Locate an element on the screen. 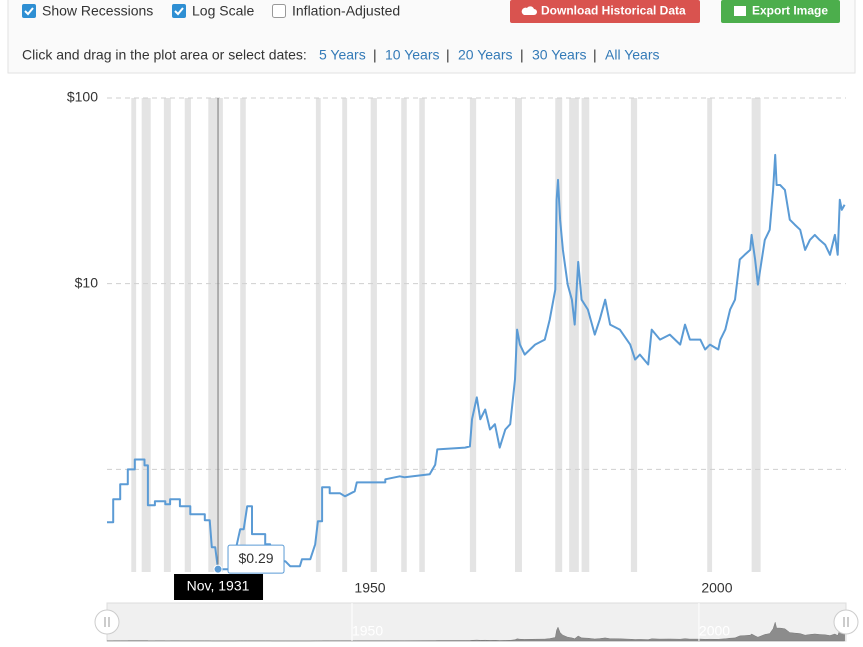 This screenshot has height=647, width=863. navigator-label: 1950 is located at coordinates (367, 631).